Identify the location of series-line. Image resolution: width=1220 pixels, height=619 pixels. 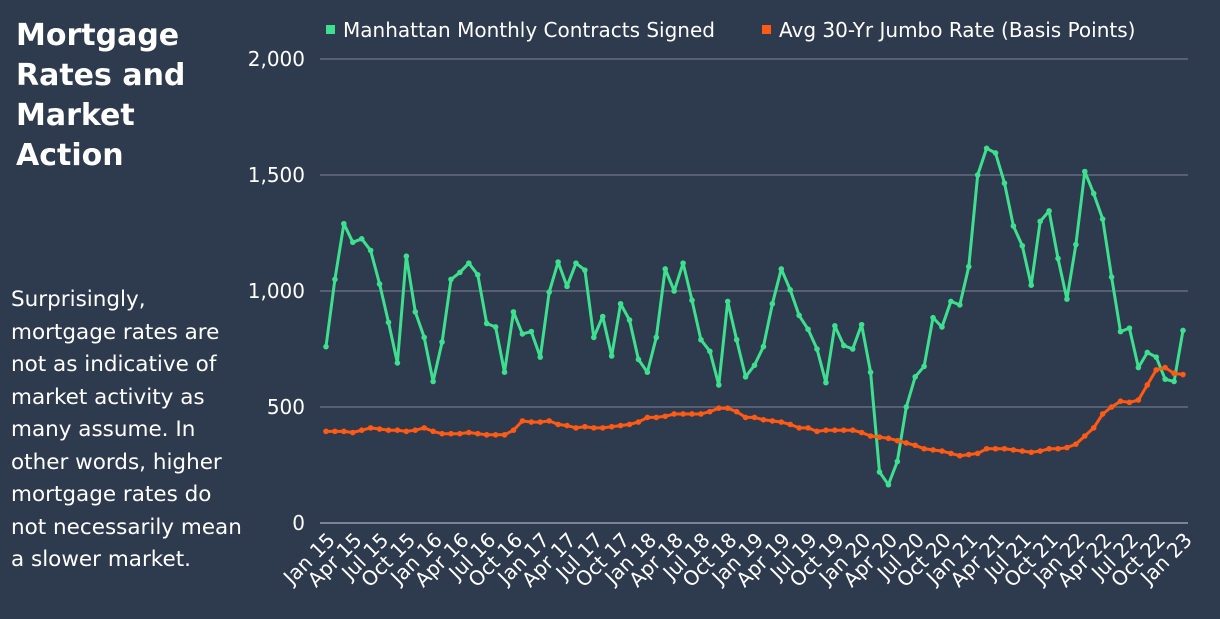
(755, 412).